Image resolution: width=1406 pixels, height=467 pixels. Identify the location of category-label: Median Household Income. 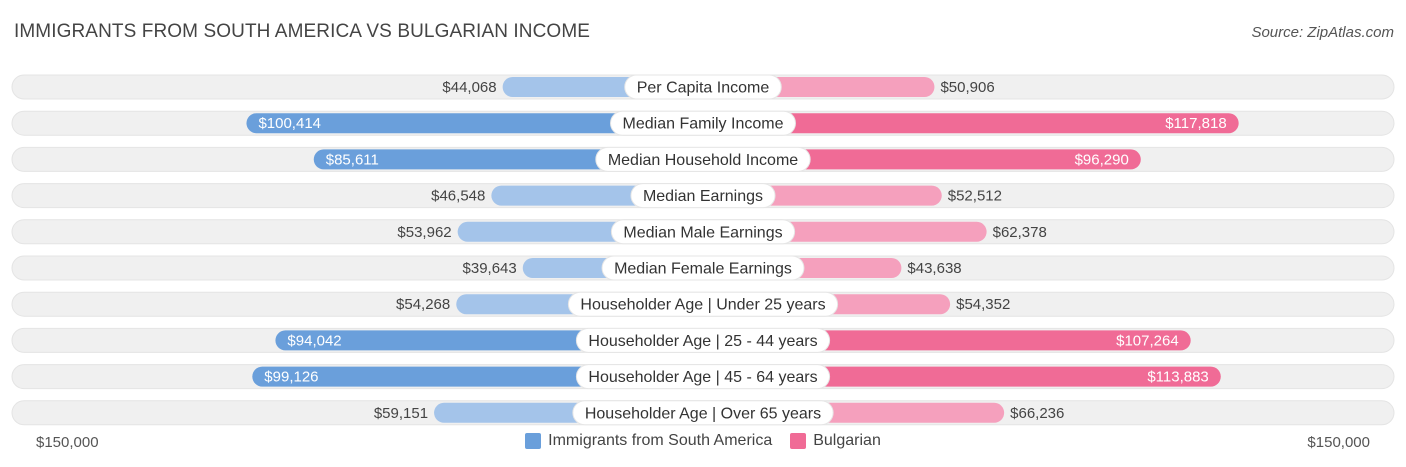
(703, 160).